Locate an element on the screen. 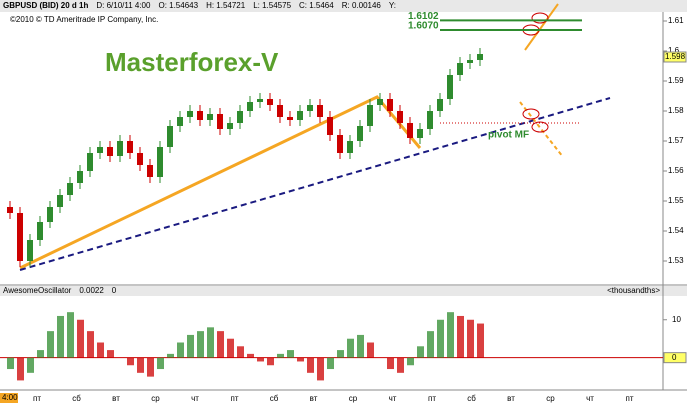 Image resolution: width=687 pixels, height=408 pixels. y-tick-label: 1.59 is located at coordinates (676, 80).